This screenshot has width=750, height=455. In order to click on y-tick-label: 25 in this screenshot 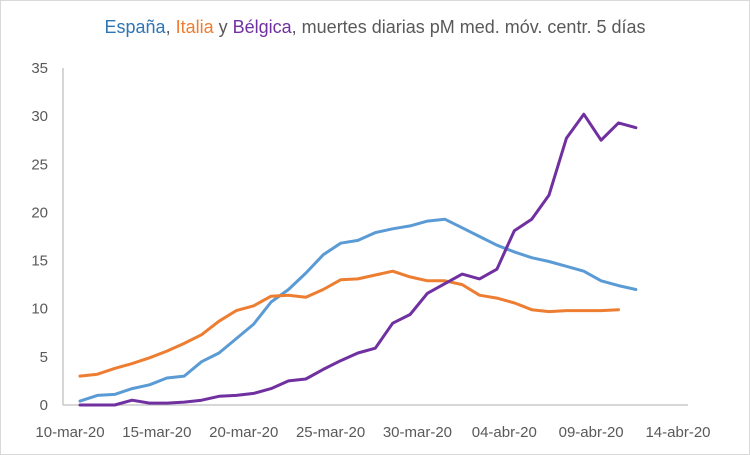, I will do `click(39, 164)`.